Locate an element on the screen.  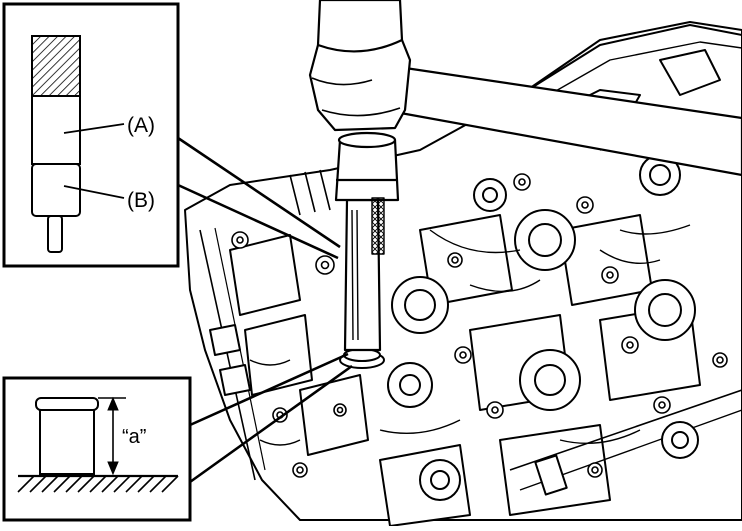
tool-profile-icon is located at coordinates (56, 144).